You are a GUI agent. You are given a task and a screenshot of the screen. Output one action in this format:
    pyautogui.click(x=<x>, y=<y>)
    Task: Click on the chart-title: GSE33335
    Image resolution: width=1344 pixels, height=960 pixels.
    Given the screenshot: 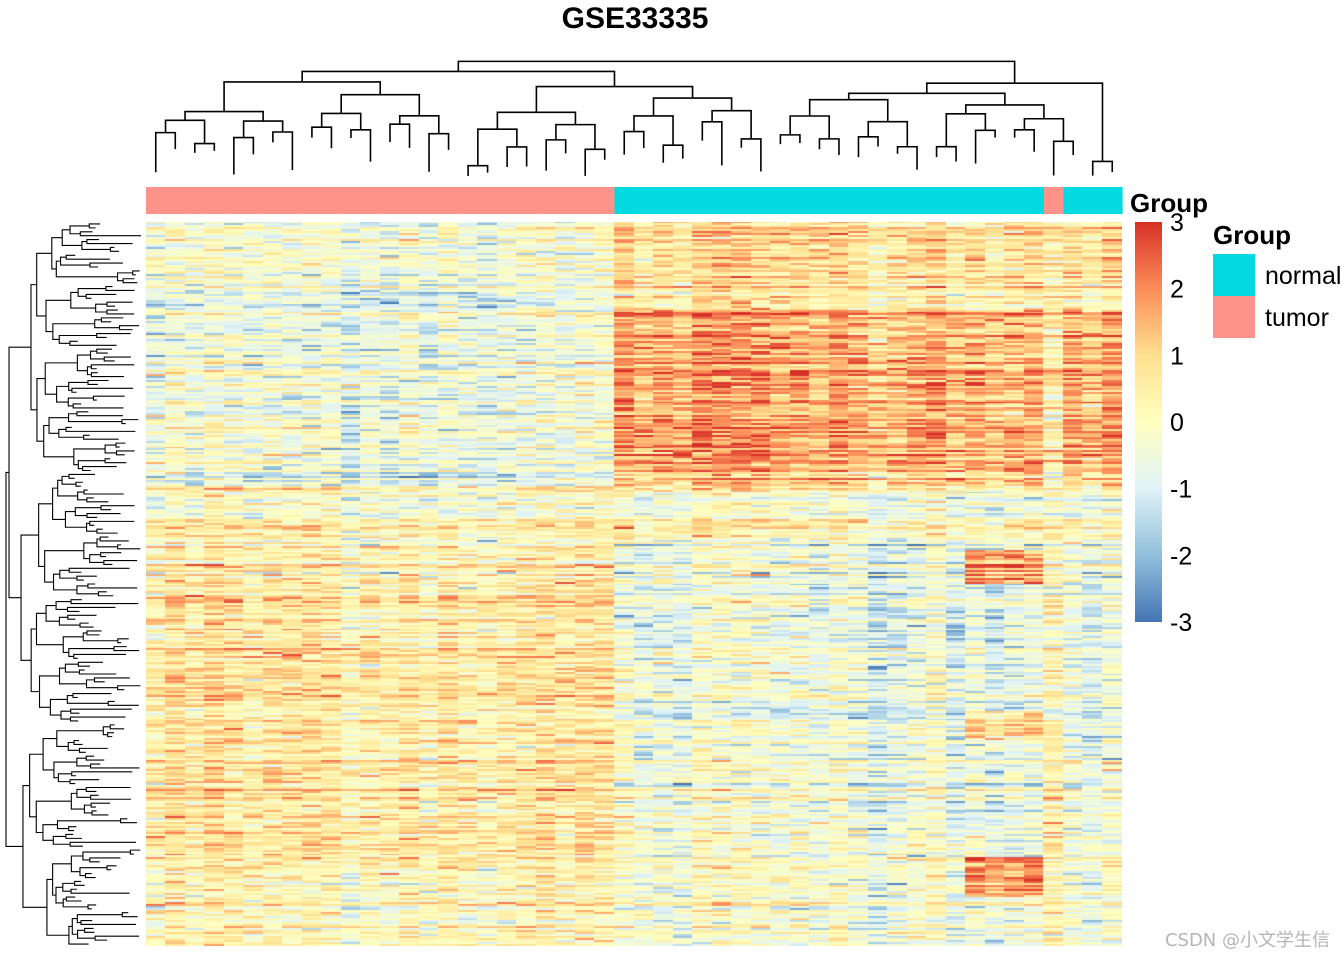 What is the action you would take?
    pyautogui.click(x=635, y=18)
    